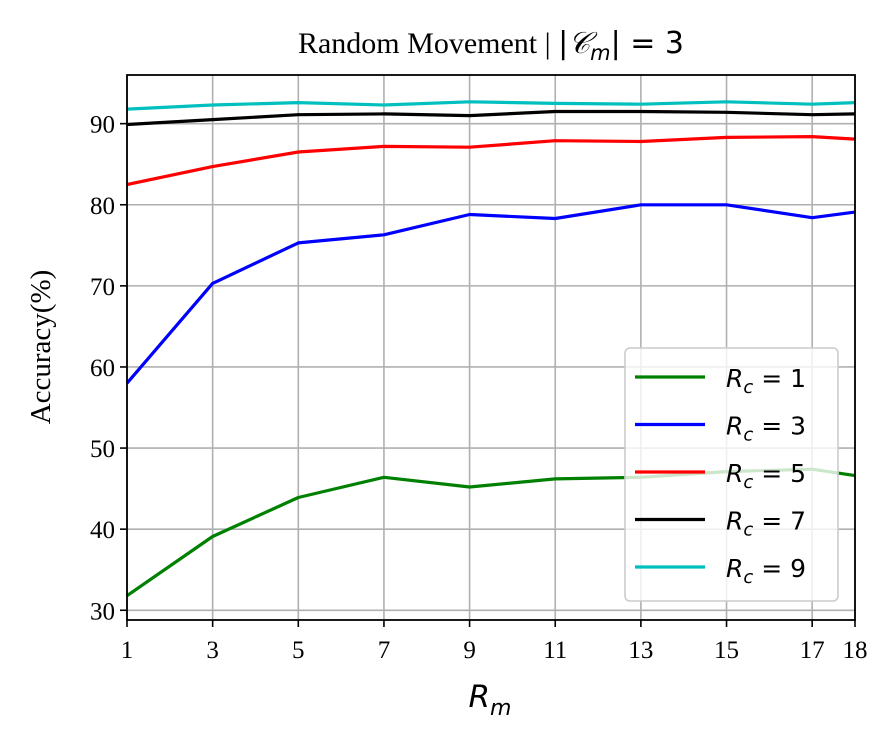 The image size is (895, 743). What do you see at coordinates (428, 43) in the screenshot?
I see `title-prefix: Random Movement |` at bounding box center [428, 43].